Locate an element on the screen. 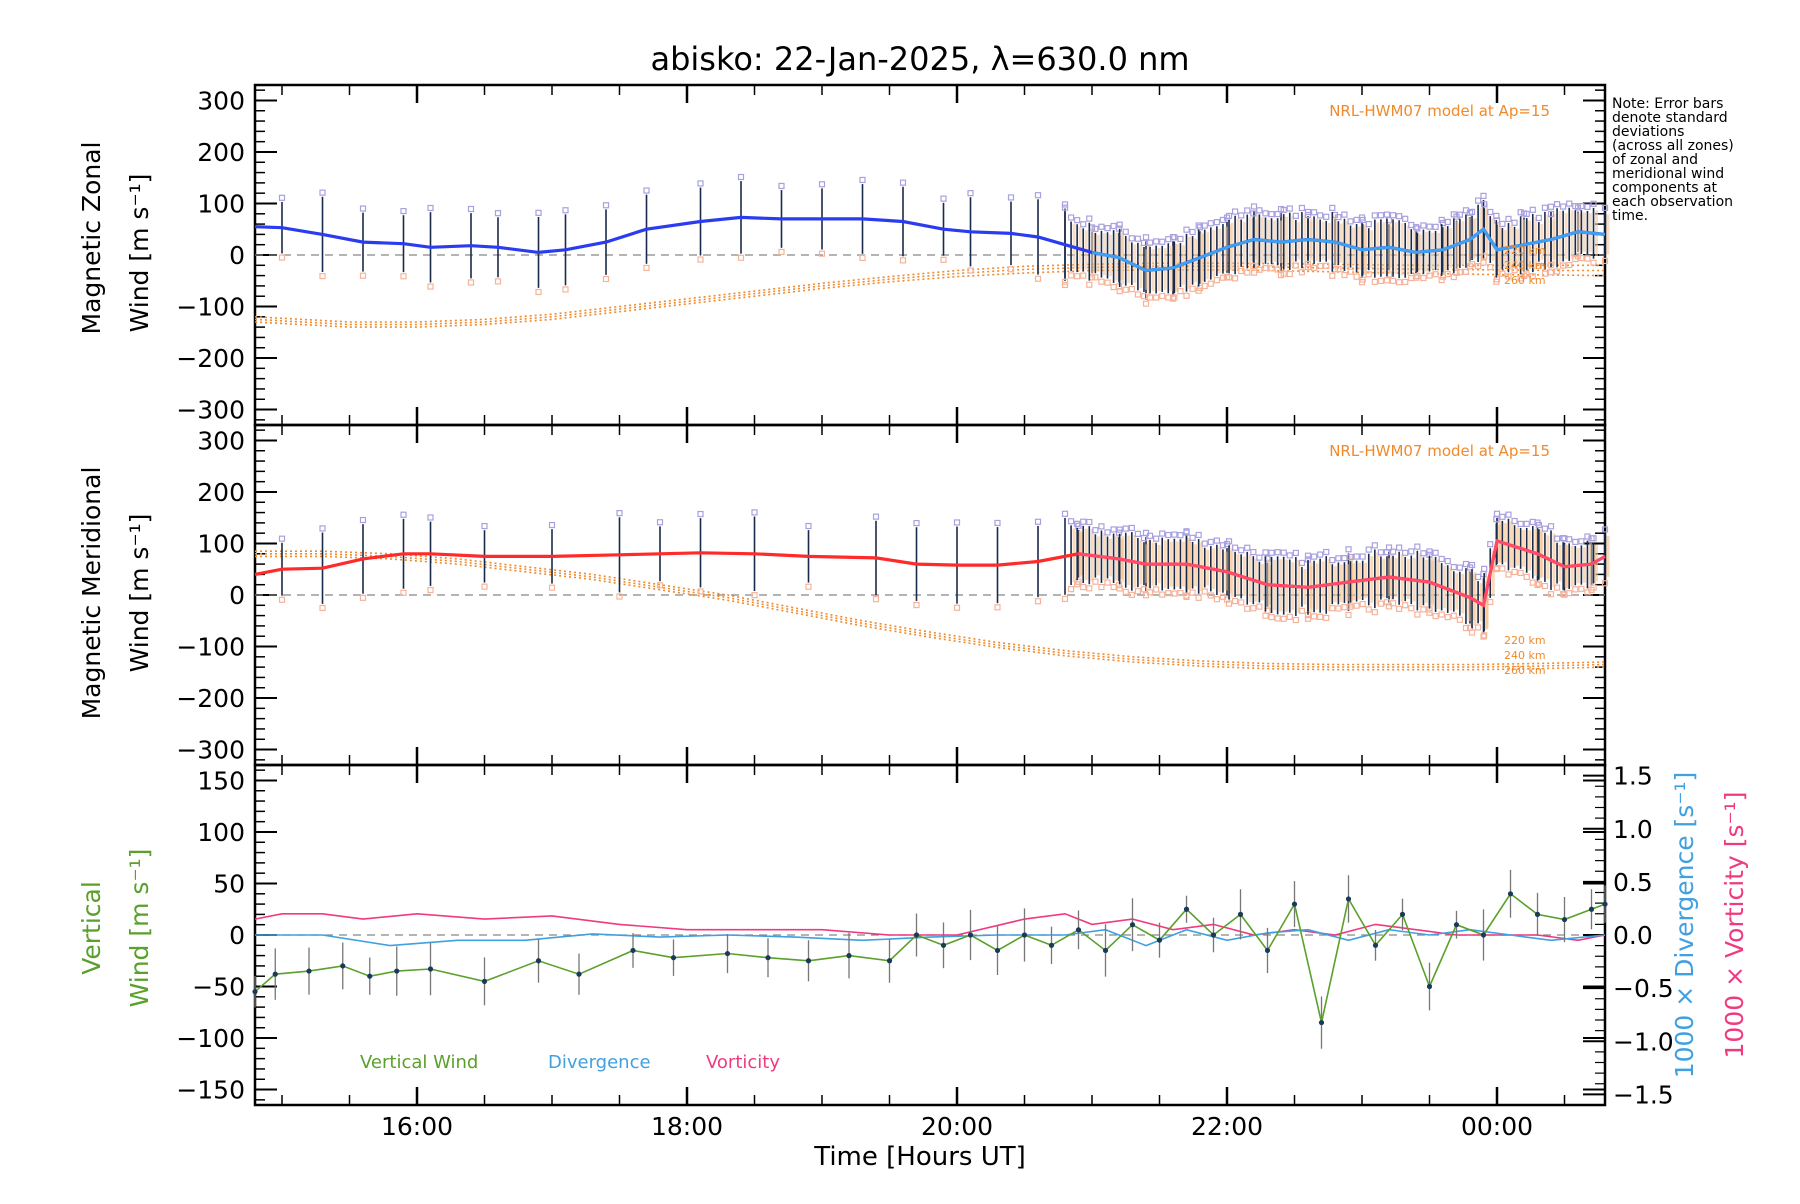 Image resolution: width=1800 pixels, height=1204 pixels. note-line: meridional wind is located at coordinates (1668, 174).